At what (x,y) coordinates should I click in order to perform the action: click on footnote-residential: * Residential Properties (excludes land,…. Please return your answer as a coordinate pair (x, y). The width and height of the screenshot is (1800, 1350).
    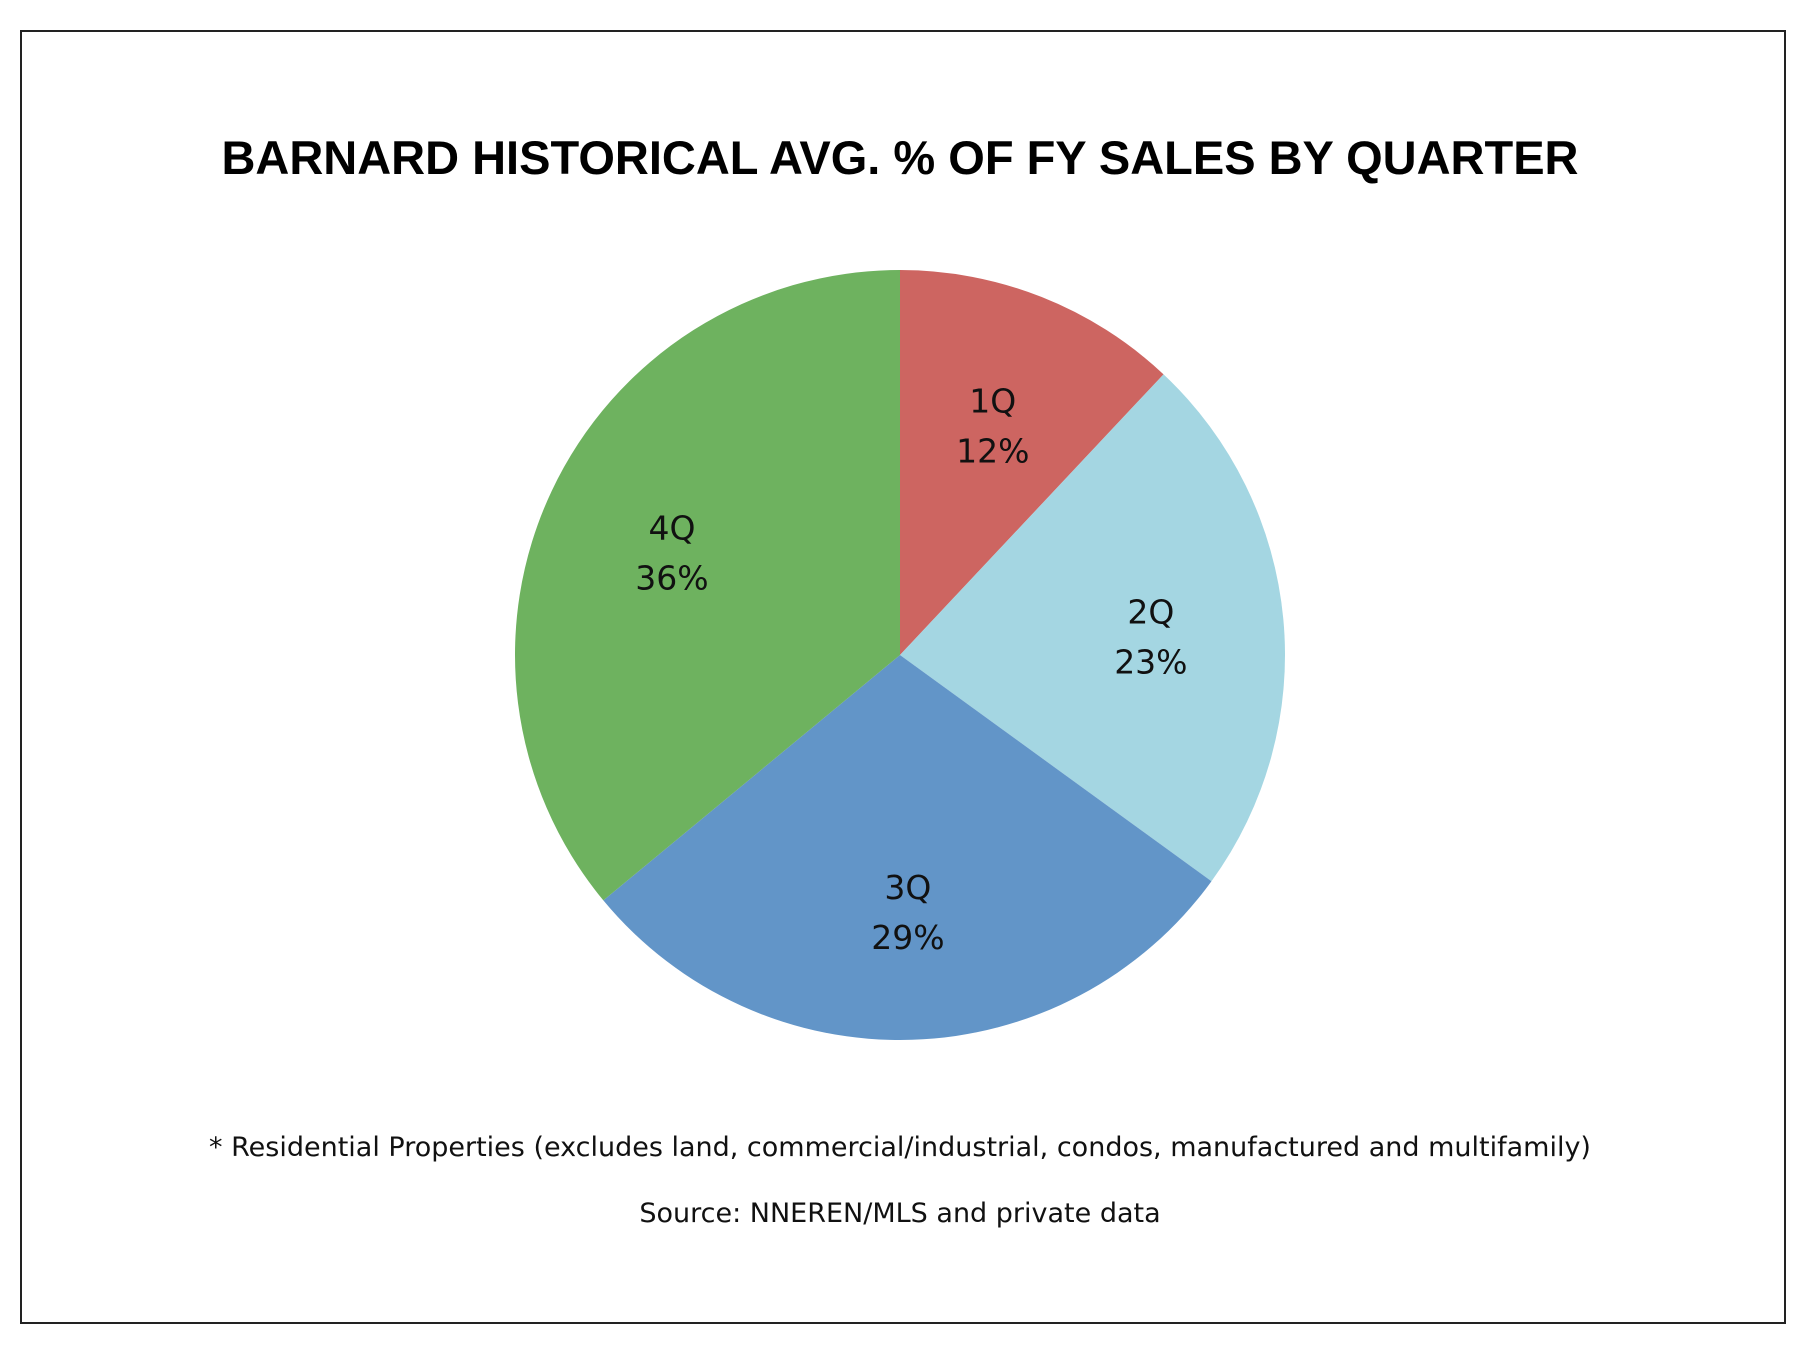
    Looking at the image, I should click on (900, 1147).